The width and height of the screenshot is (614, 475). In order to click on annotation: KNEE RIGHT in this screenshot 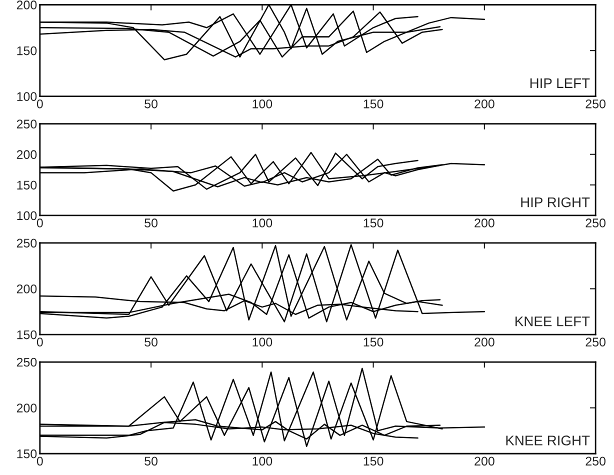, I will do `click(548, 441)`.